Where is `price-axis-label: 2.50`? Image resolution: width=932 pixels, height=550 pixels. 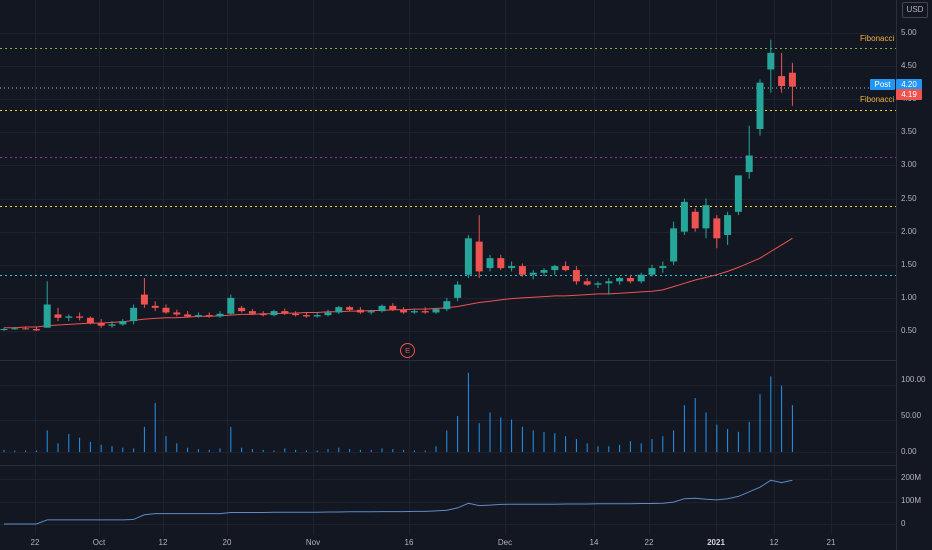
price-axis-label: 2.50 is located at coordinates (909, 198).